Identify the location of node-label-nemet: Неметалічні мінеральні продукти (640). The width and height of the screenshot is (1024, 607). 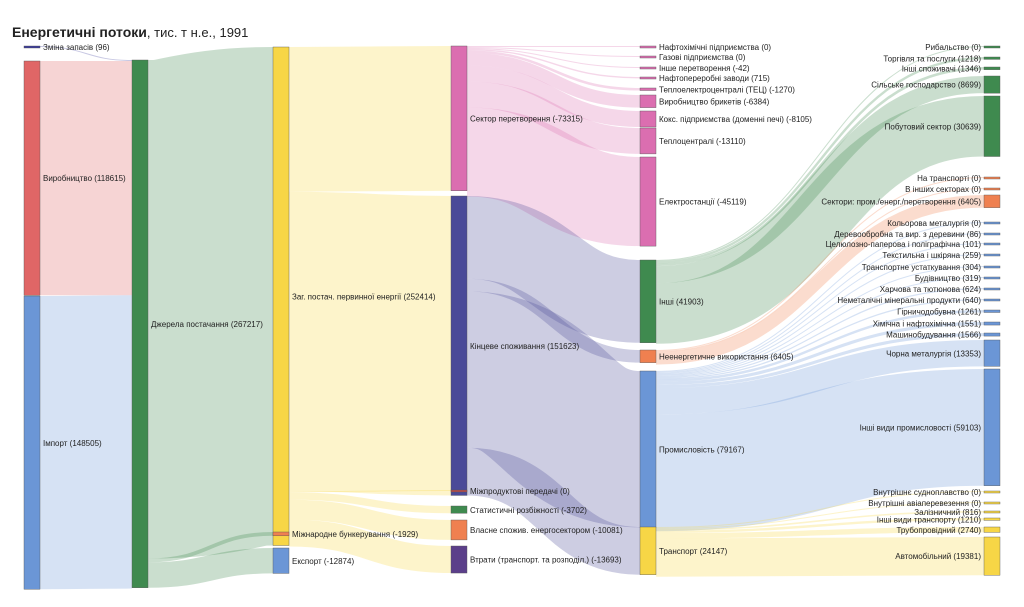
(909, 300).